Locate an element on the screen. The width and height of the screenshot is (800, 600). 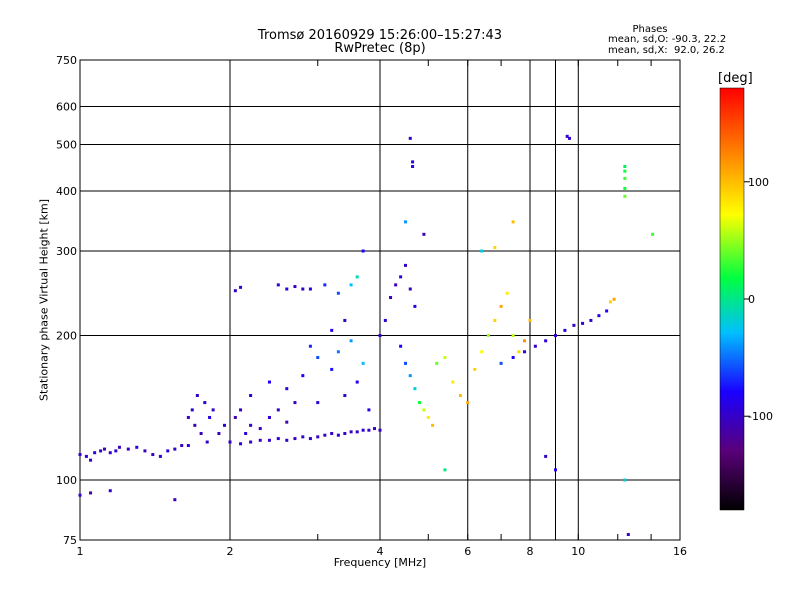
colorbar-tick-label: 0 is located at coordinates (751, 299).